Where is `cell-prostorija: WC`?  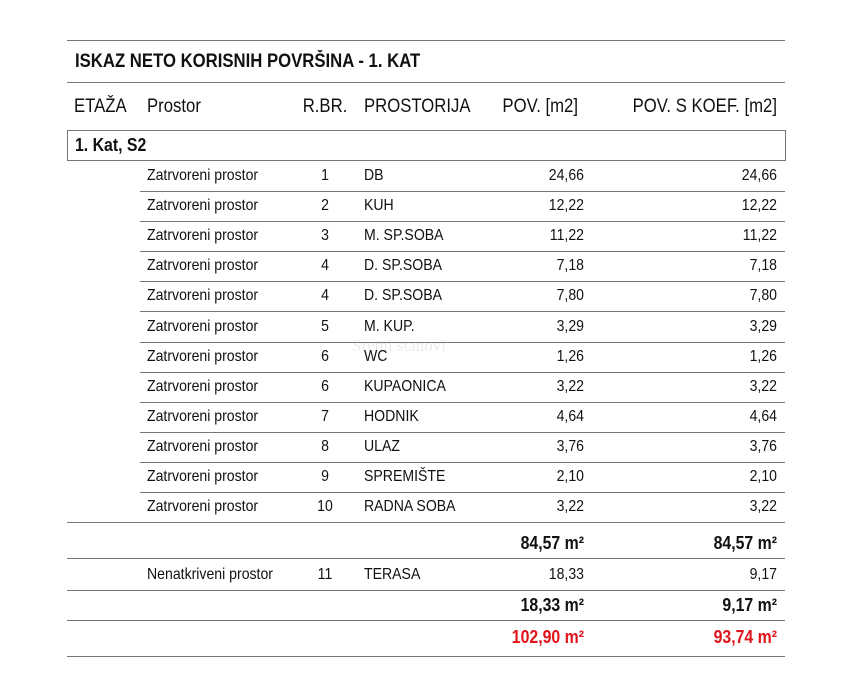
cell-prostorija: WC is located at coordinates (376, 356).